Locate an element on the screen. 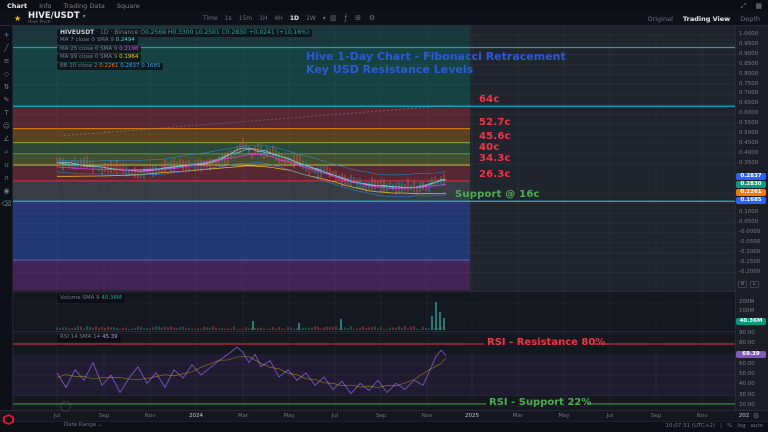 This screenshot has width=768, height=432. price-tick: 0.1000 is located at coordinates (749, 212).